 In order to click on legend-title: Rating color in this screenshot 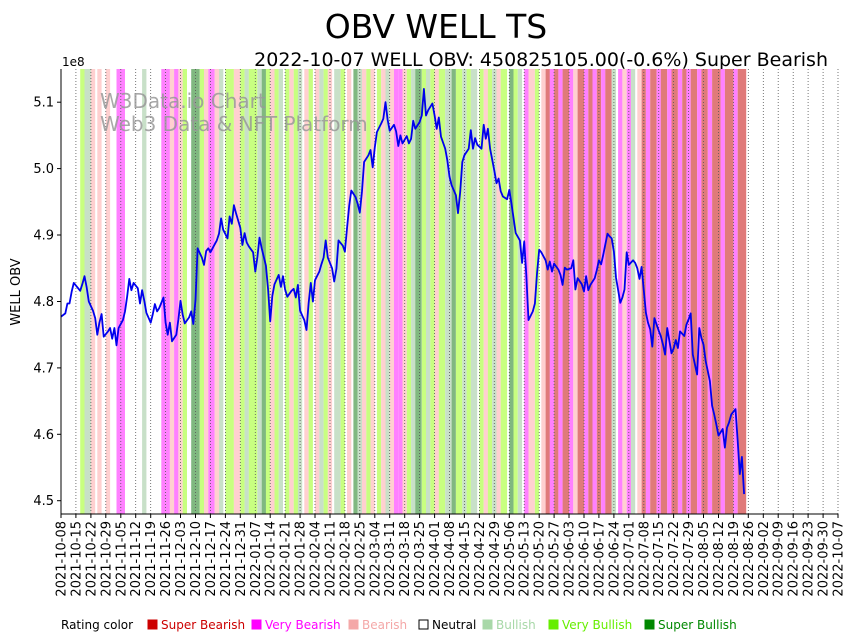, I will do `click(97, 625)`.